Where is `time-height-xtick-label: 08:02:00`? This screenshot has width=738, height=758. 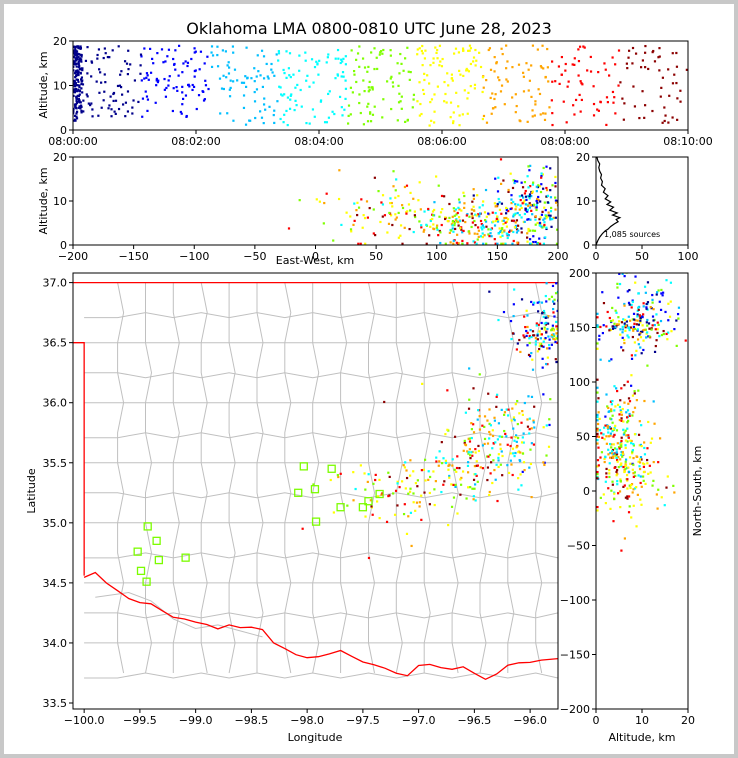
time-height-xtick-label: 08:02:00 is located at coordinates (195, 141).